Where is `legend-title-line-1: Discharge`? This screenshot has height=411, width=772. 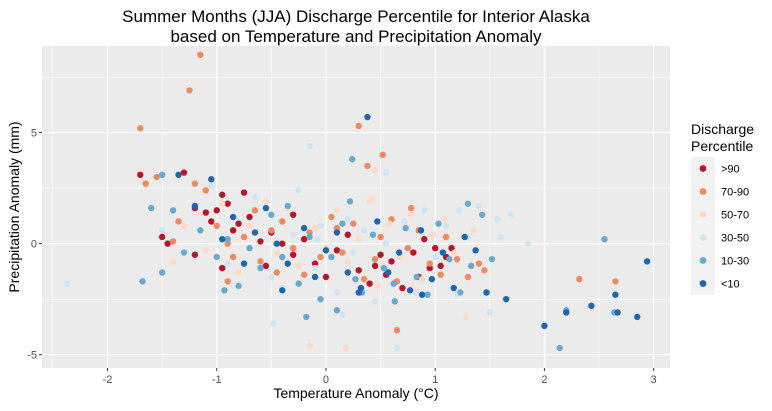
legend-title-line-1: Discharge is located at coordinates (722, 129).